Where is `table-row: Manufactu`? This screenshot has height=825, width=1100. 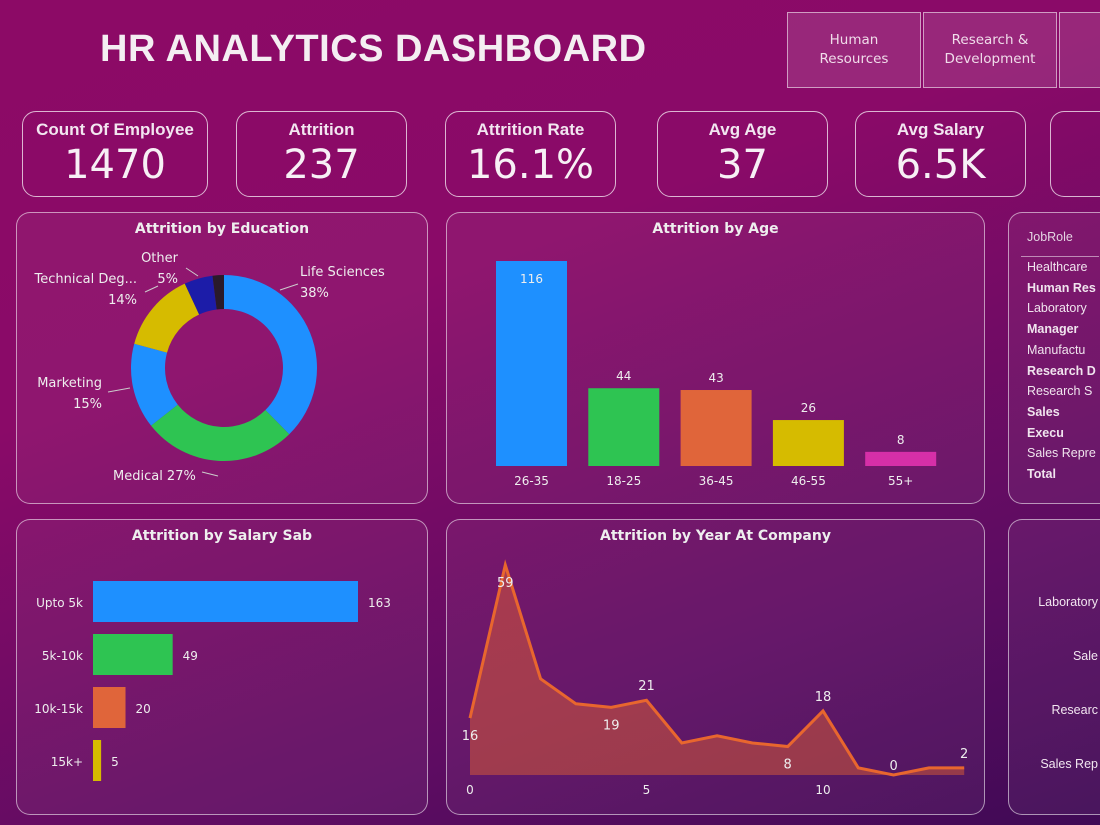
table-row: Manufactu is located at coordinates (1056, 349).